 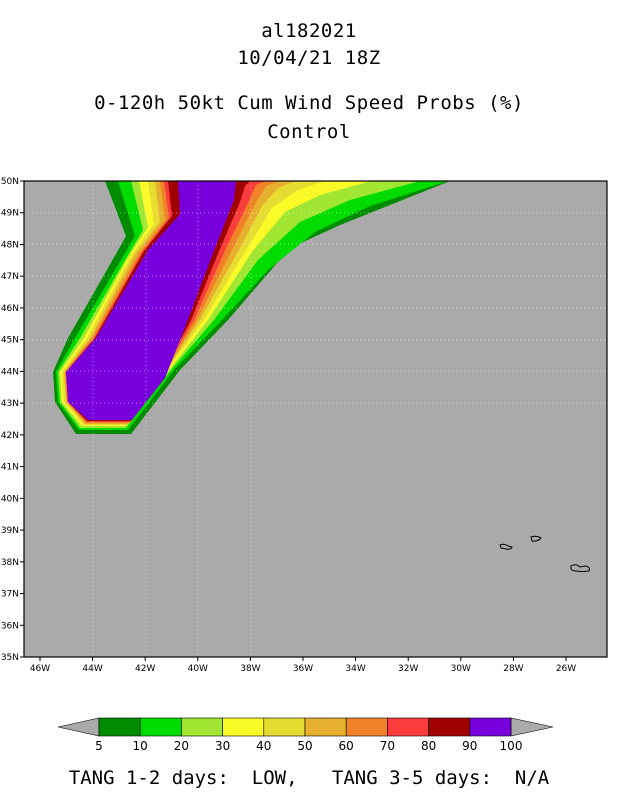 I want to click on lon-label: 36W, so click(x=303, y=669).